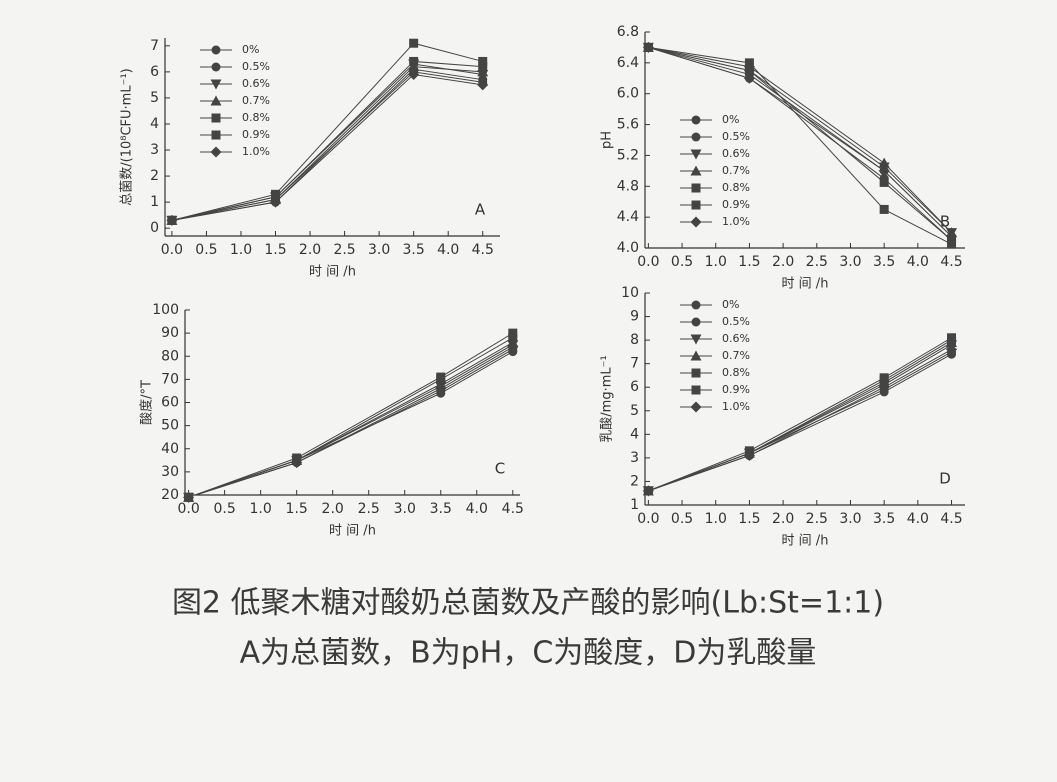  What do you see at coordinates (945, 222) in the screenshot?
I see `panel-label: B` at bounding box center [945, 222].